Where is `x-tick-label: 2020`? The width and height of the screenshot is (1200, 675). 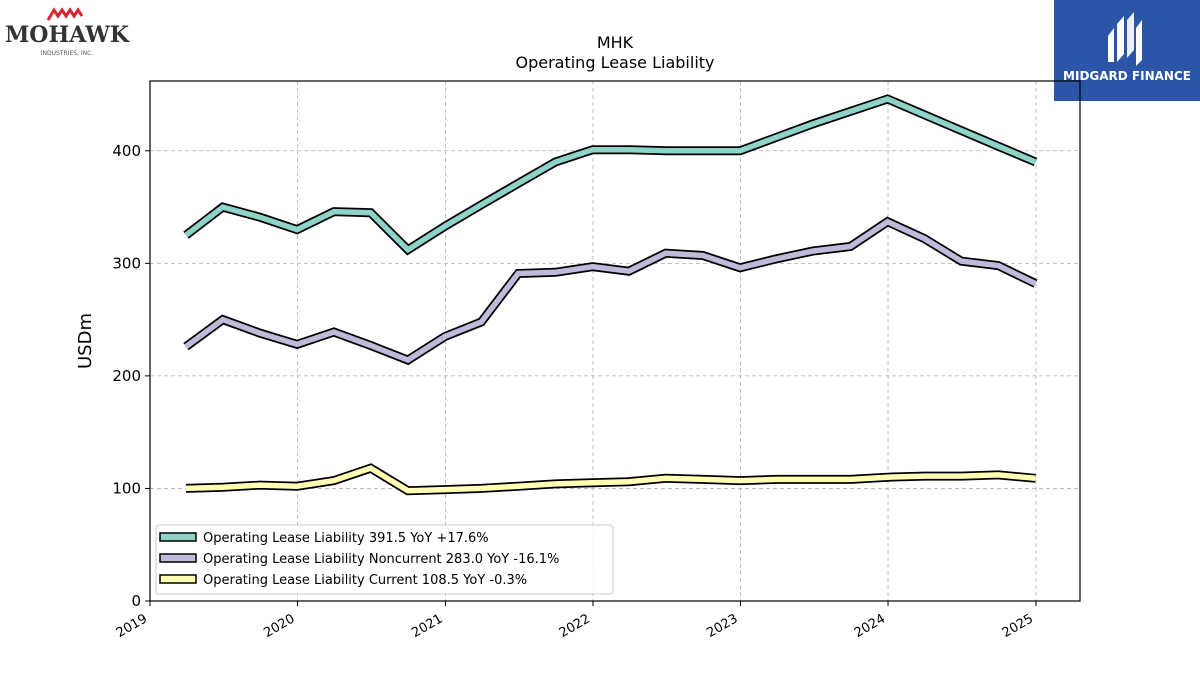 x-tick-label: 2020 is located at coordinates (279, 626).